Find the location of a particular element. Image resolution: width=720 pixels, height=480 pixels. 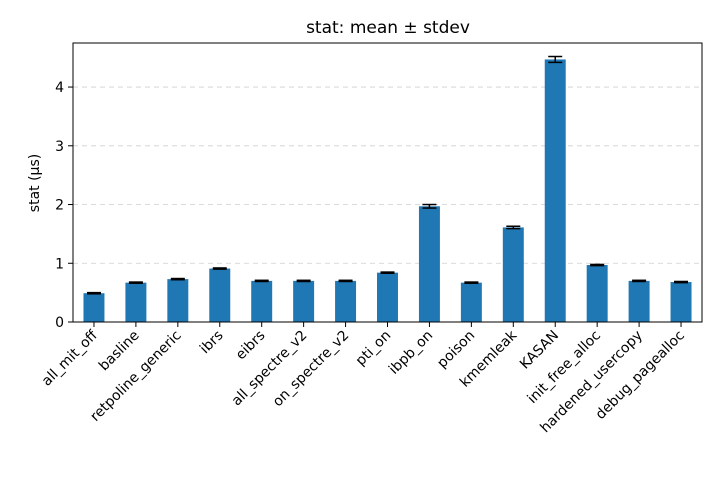

y-tick-label: 4 is located at coordinates (59, 88).